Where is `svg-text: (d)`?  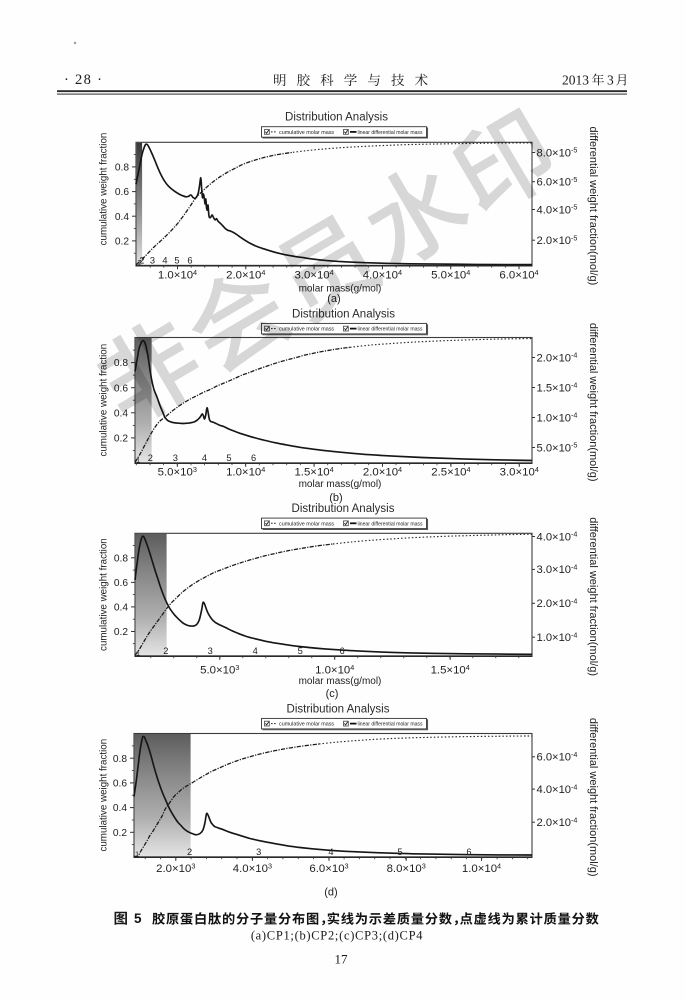 svg-text: (d) is located at coordinates (330, 893).